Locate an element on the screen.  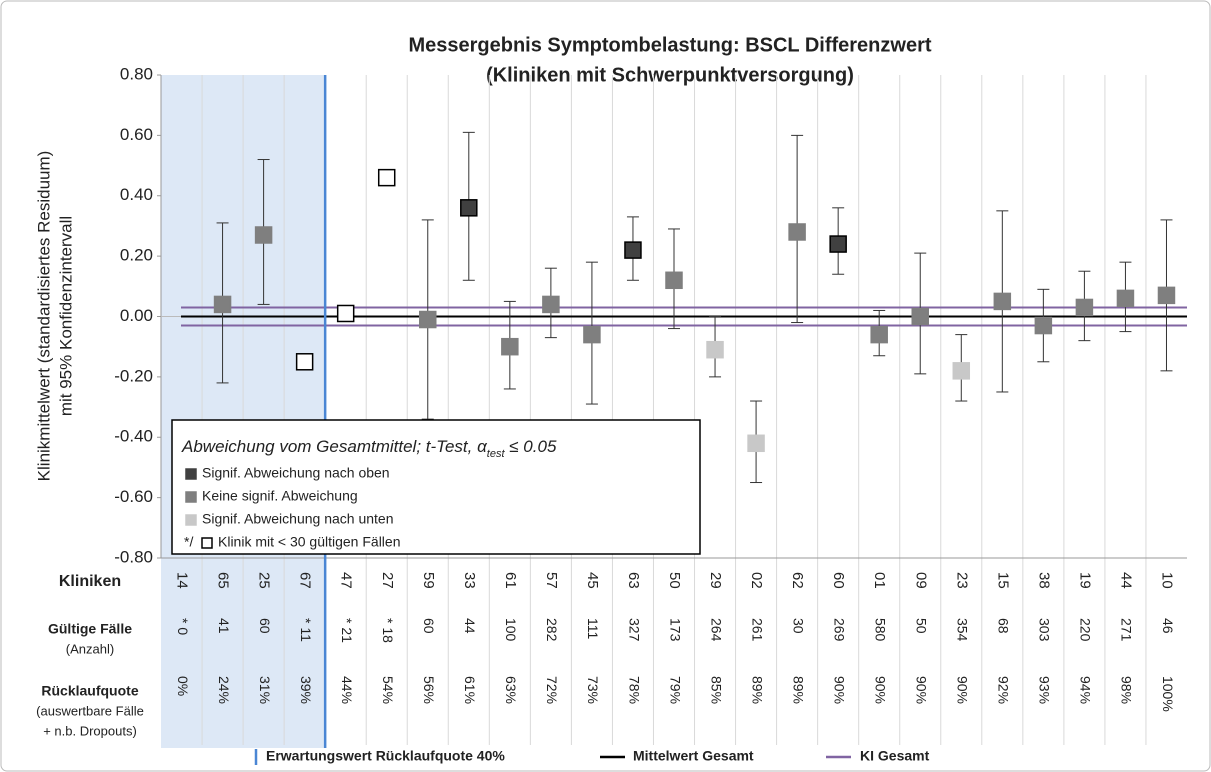
clinic-label: 15 is located at coordinates (1002, 580).